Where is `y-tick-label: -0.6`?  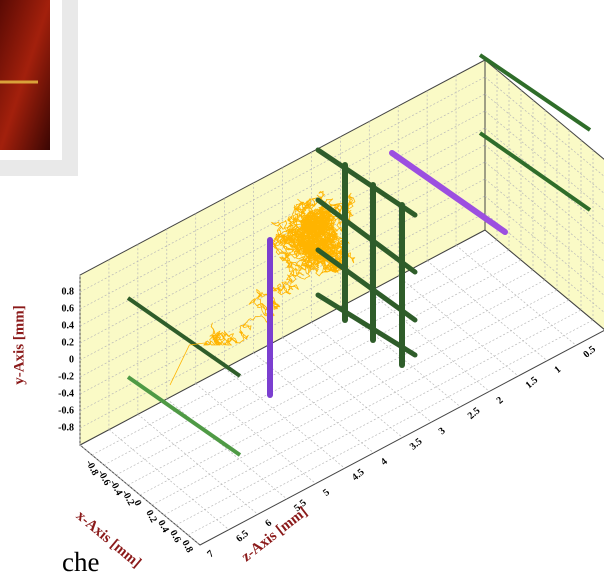 y-tick-label: -0.6 is located at coordinates (66, 410).